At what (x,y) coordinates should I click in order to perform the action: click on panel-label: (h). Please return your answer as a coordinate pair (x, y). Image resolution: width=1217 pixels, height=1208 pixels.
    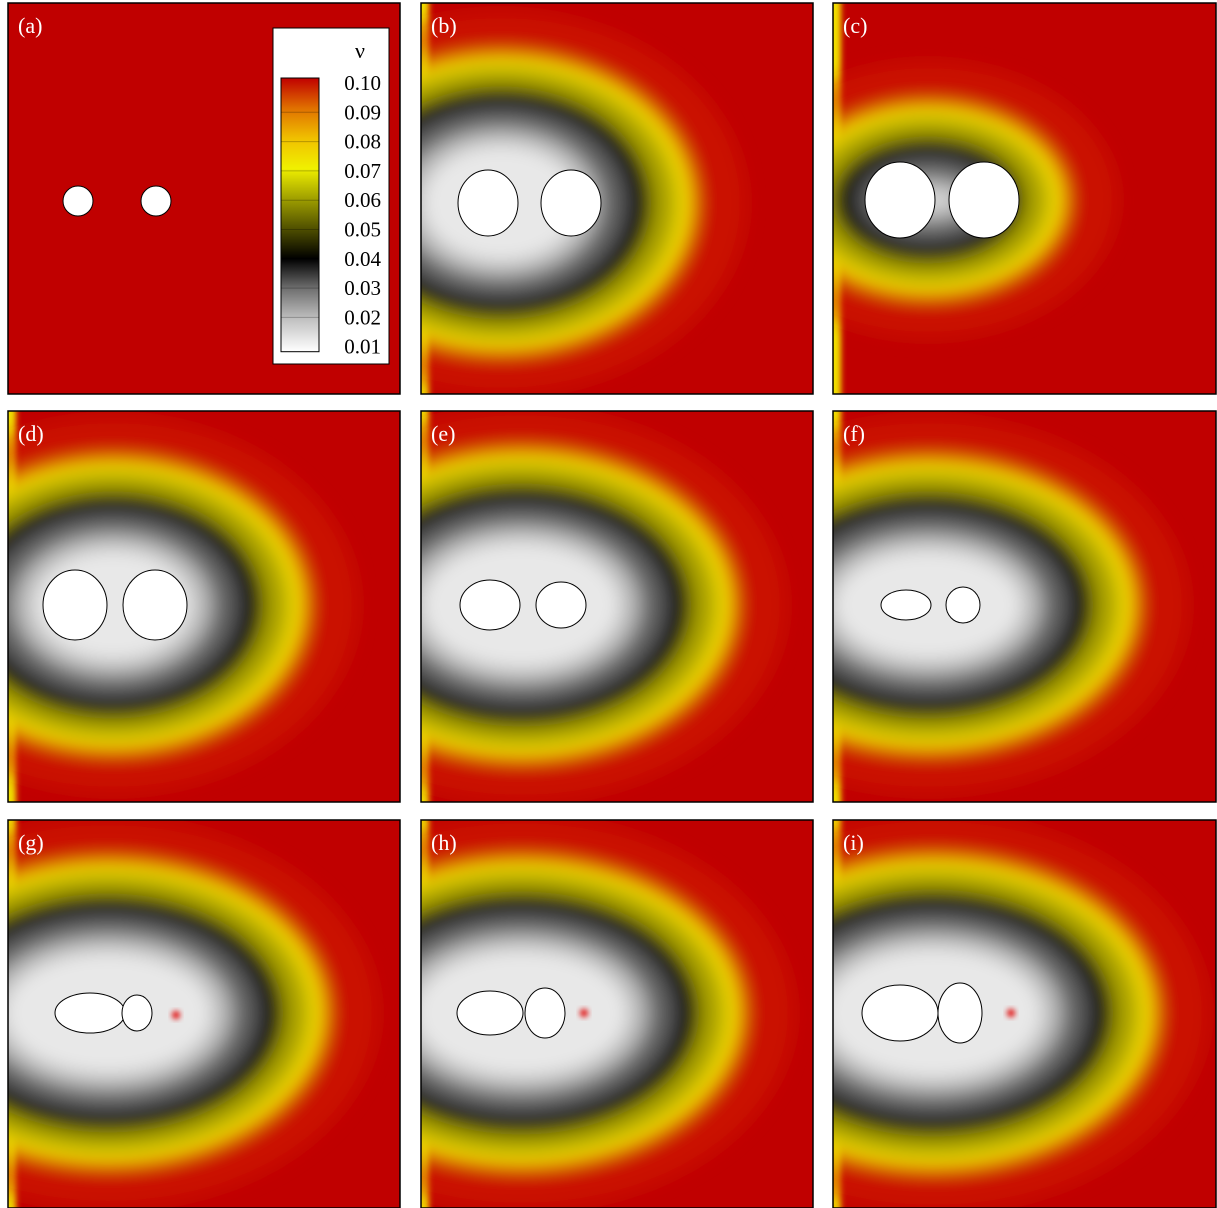
    Looking at the image, I should click on (444, 842).